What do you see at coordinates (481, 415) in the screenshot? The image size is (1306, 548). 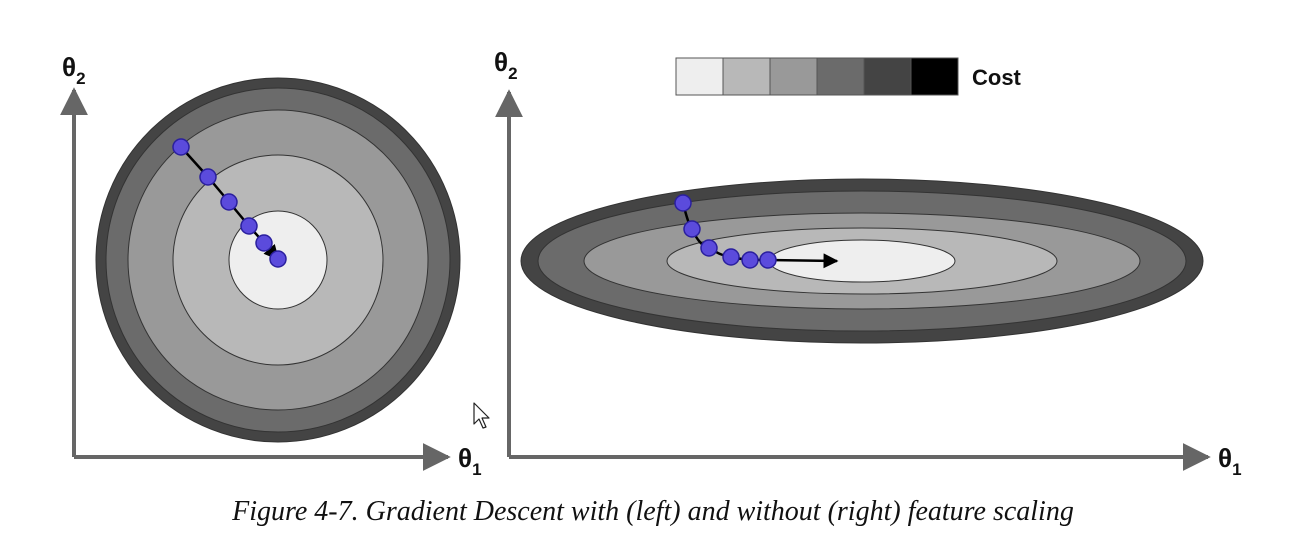 I see `mouse-pointer-icon` at bounding box center [481, 415].